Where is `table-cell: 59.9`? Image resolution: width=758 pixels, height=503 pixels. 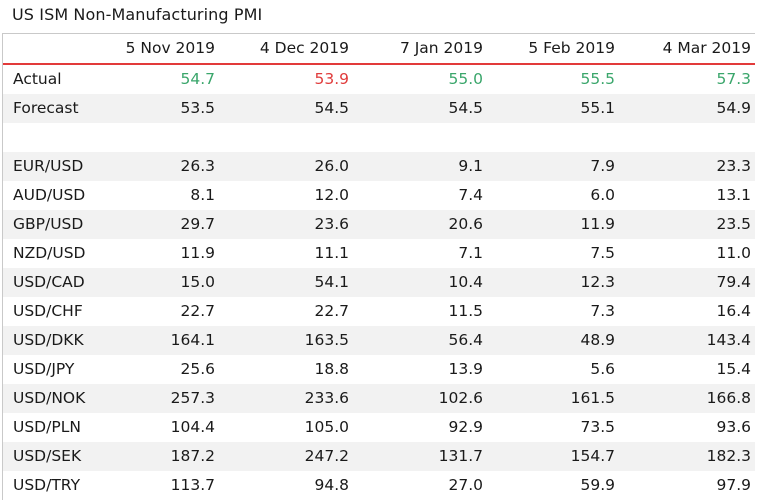 table-cell: 59.9 is located at coordinates (553, 485).